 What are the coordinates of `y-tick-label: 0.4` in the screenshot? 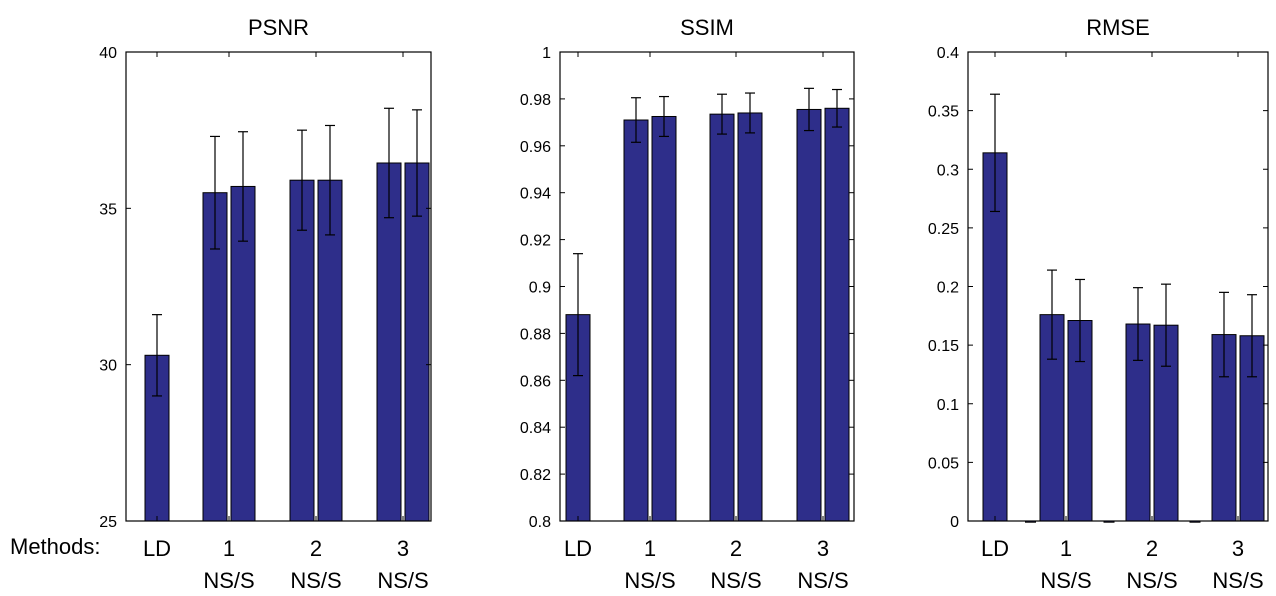 It's located at (948, 53).